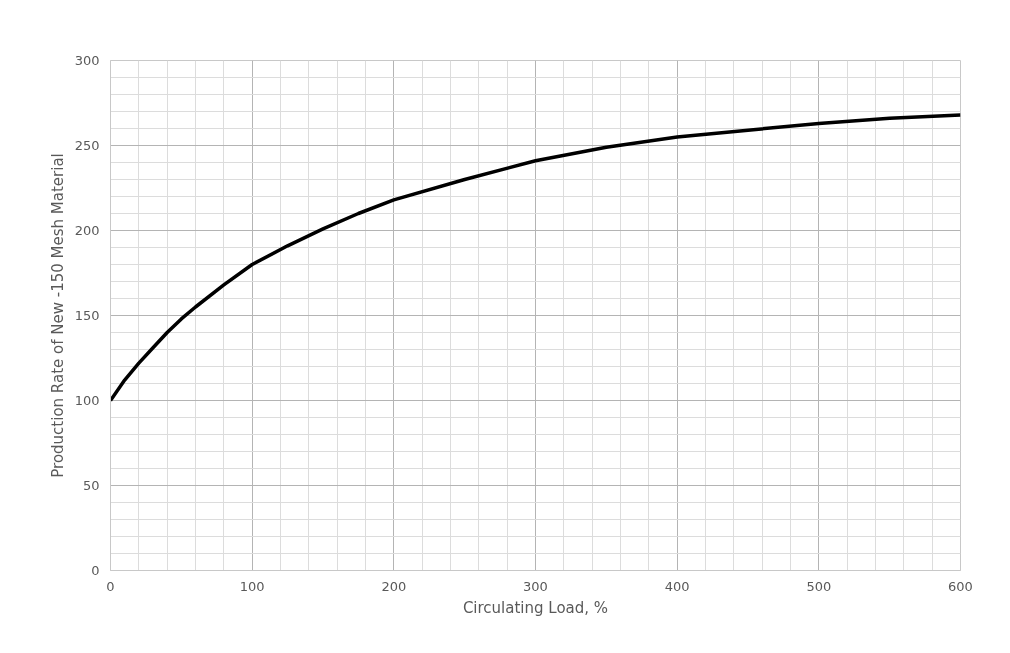  Describe the element at coordinates (95, 570) in the screenshot. I see `y-tick-label: 0` at that location.